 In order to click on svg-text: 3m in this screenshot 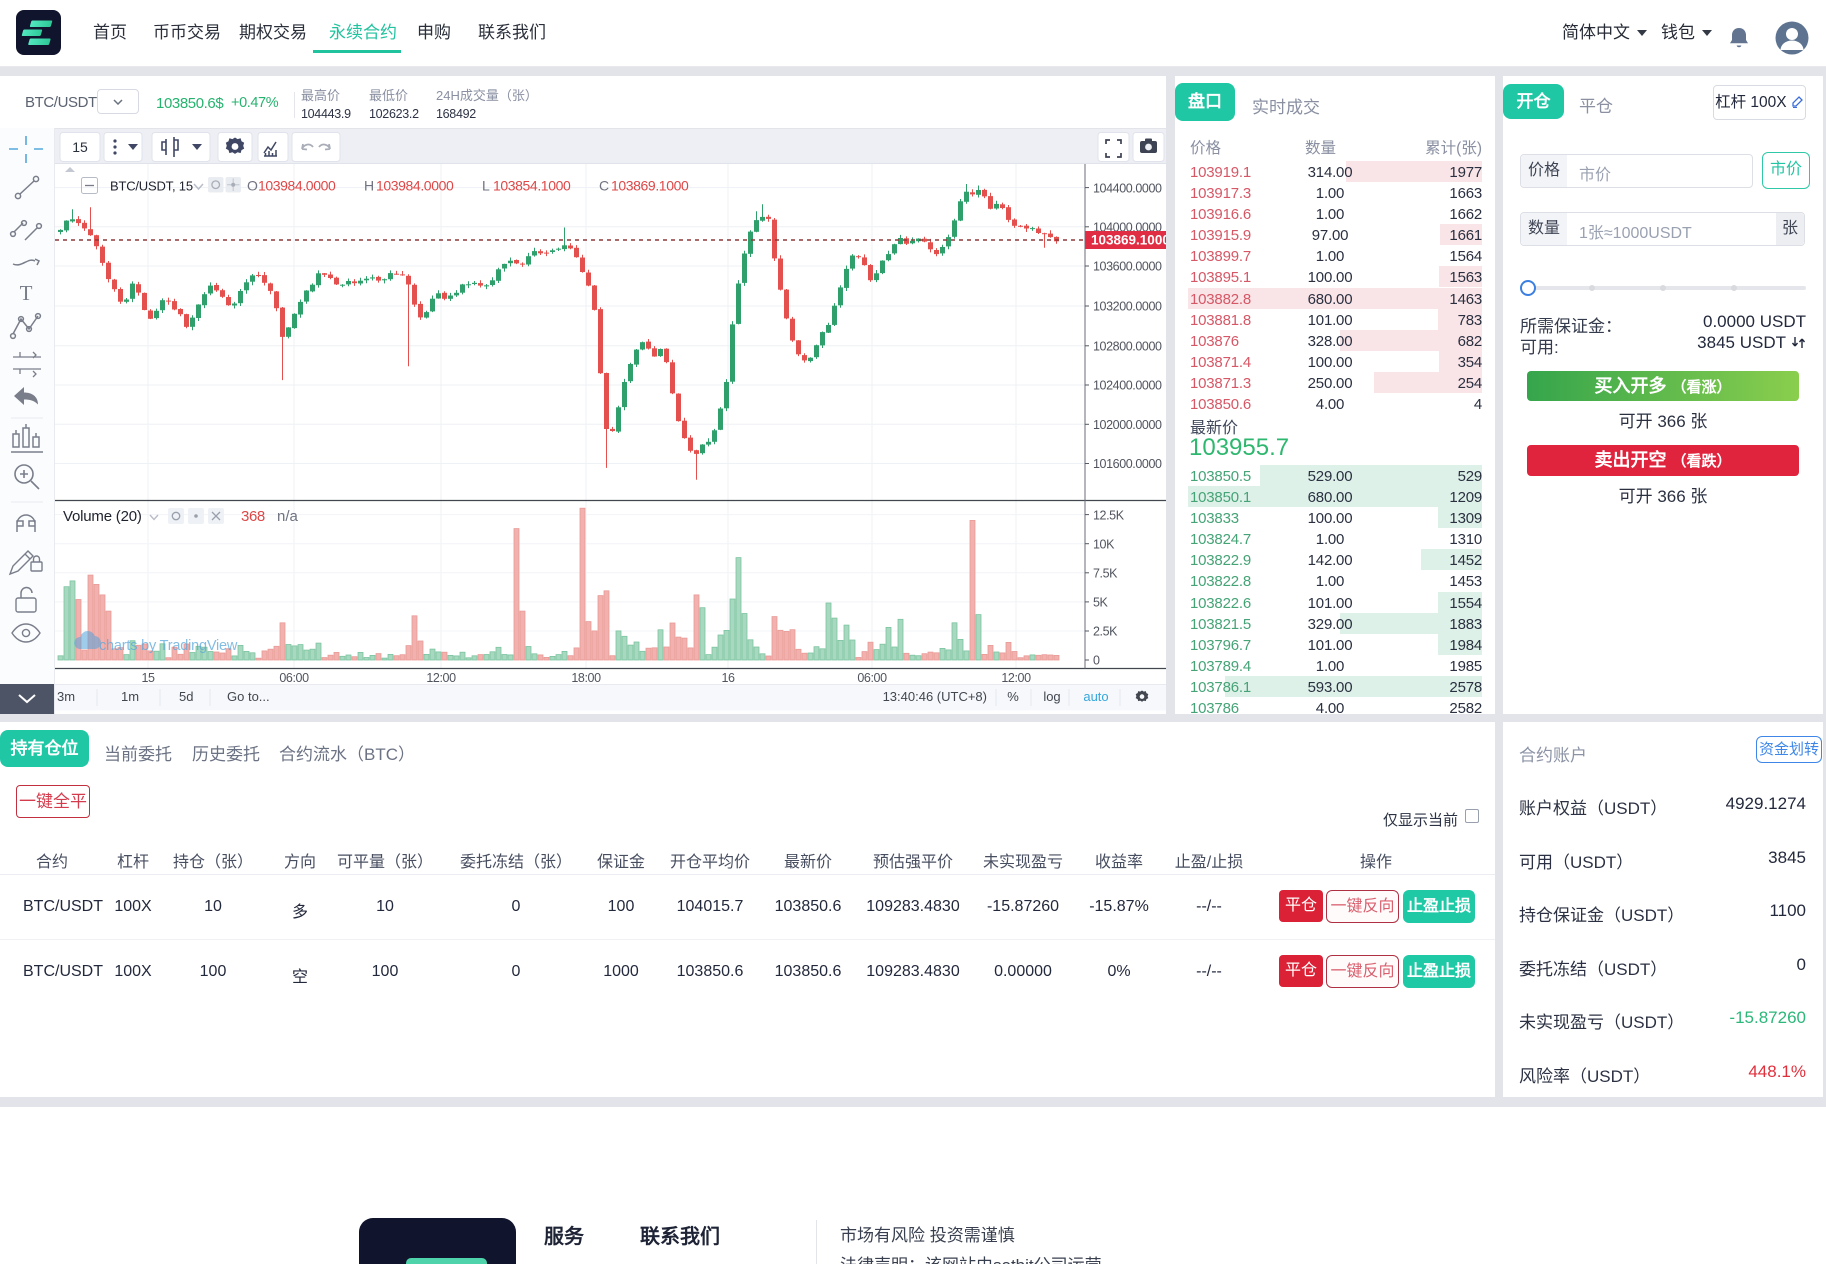, I will do `click(66, 696)`.